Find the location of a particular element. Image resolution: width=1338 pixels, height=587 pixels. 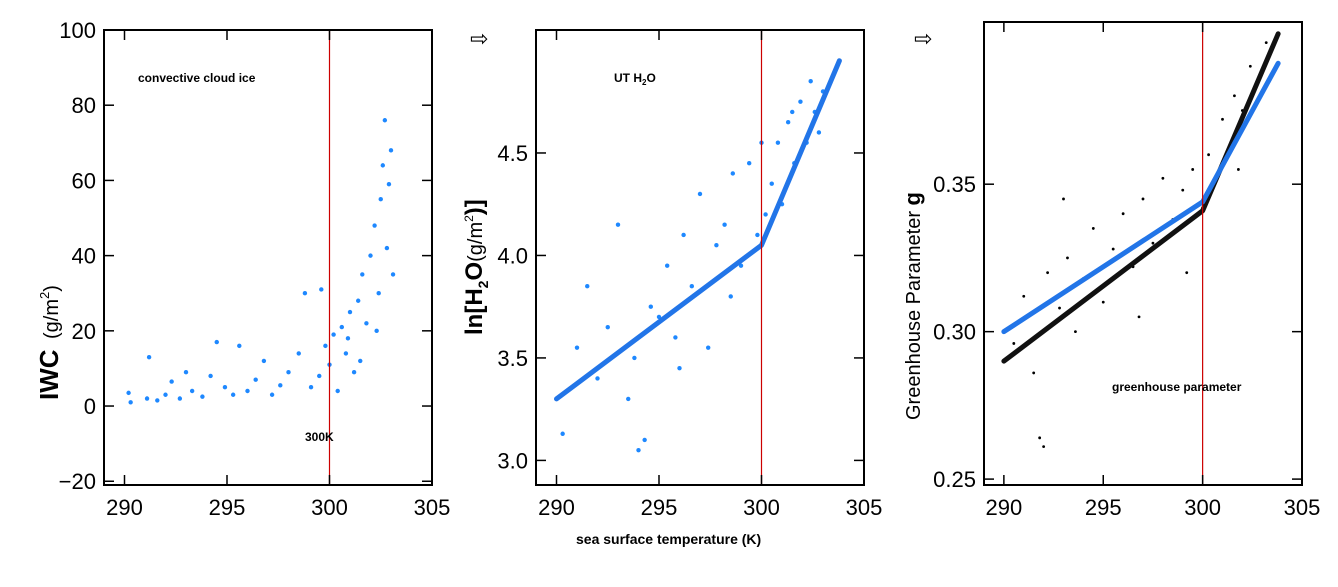

iwc-y-tick-label: −20 is located at coordinates (77, 481).